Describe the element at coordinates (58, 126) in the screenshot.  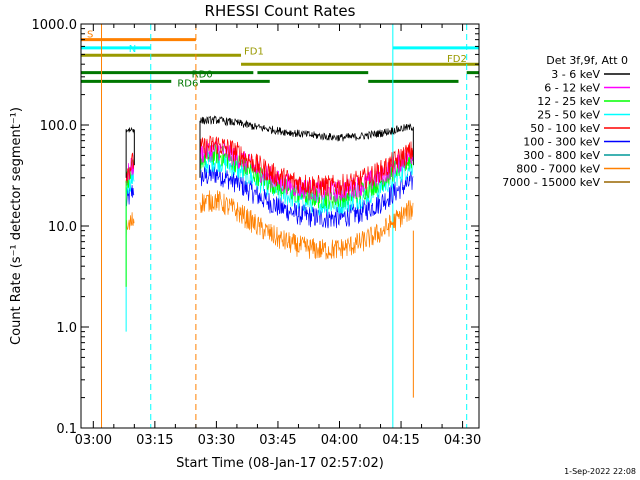
I see `y-tick-label: 100.0` at that location.